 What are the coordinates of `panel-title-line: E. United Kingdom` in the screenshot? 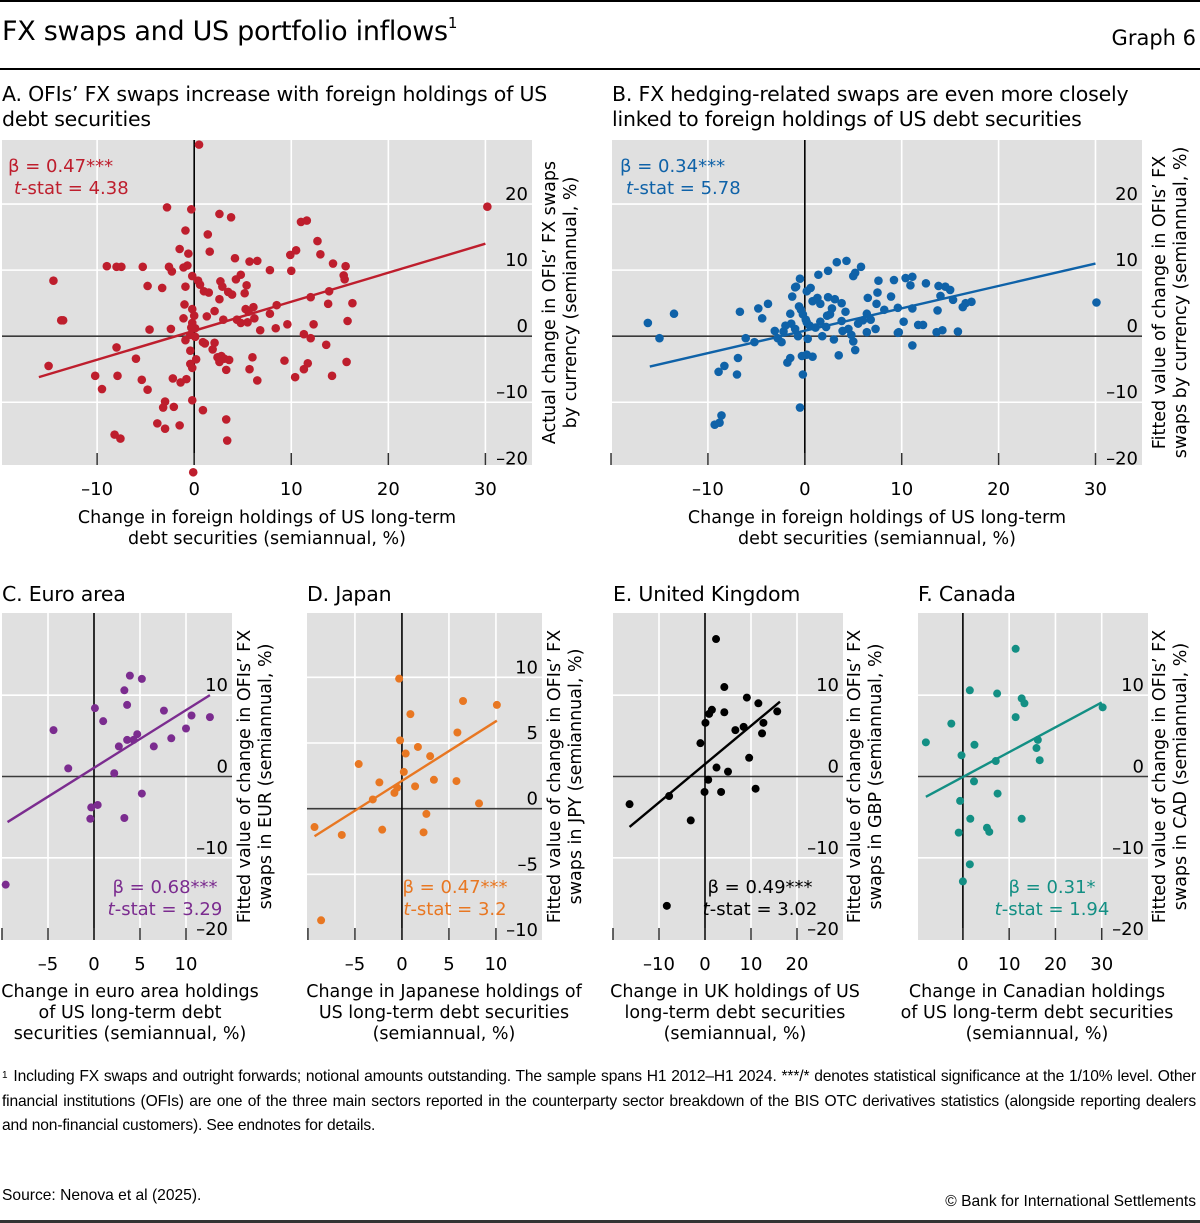 It's located at (707, 594).